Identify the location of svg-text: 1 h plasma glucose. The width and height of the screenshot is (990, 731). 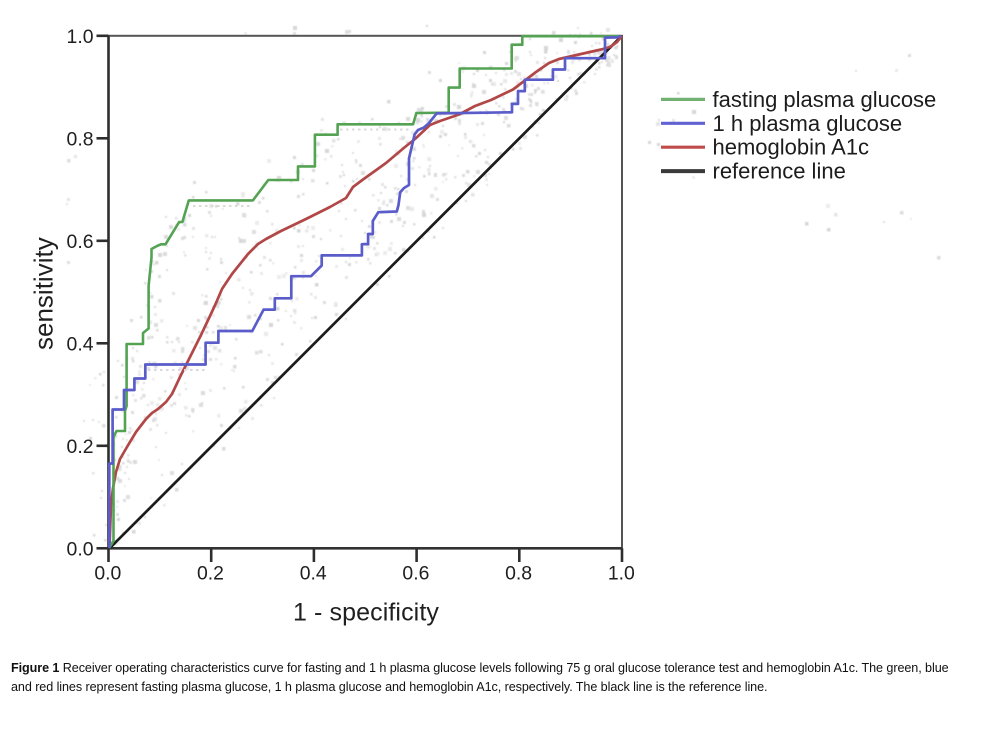
(808, 123).